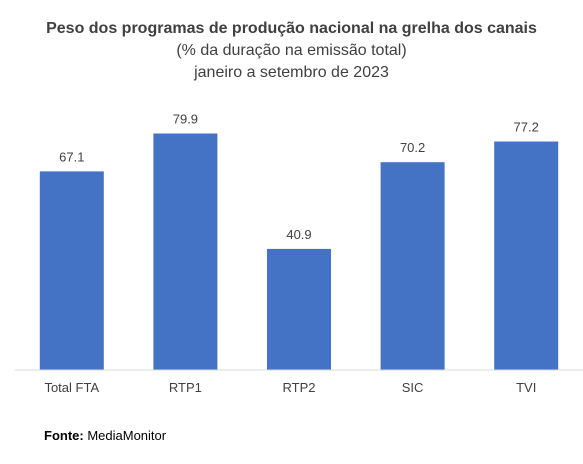  What do you see at coordinates (526, 127) in the screenshot?
I see `data-label: 77.2` at bounding box center [526, 127].